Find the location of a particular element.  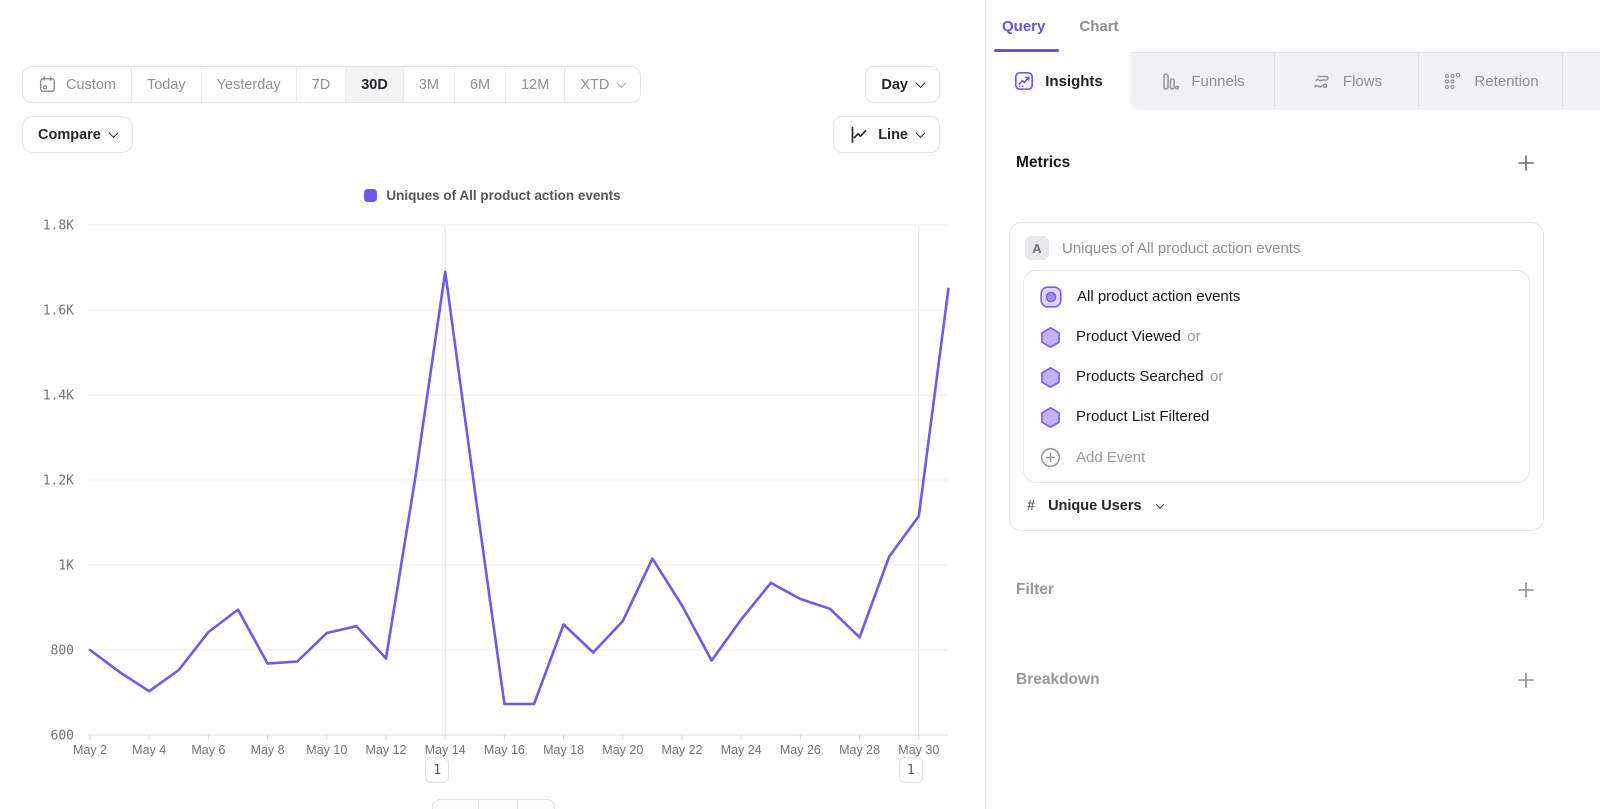

filter-title: Filter is located at coordinates (1035, 589).